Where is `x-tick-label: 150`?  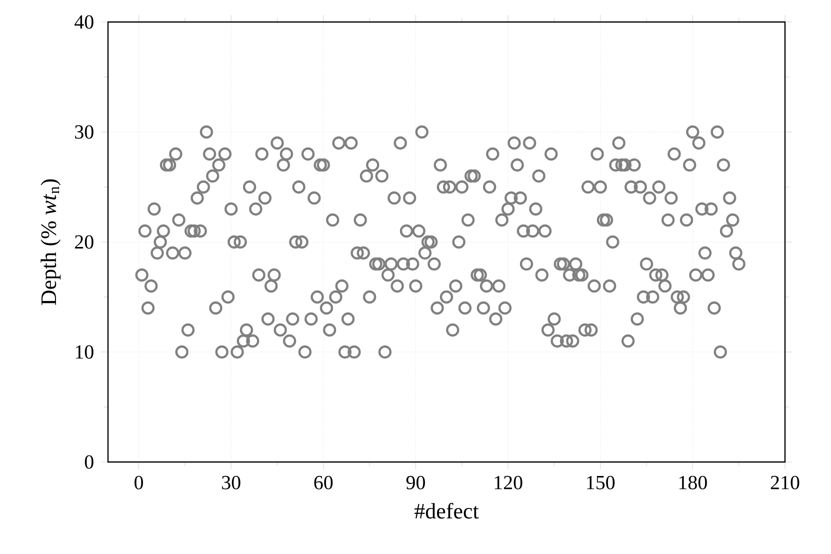 x-tick-label: 150 is located at coordinates (601, 483).